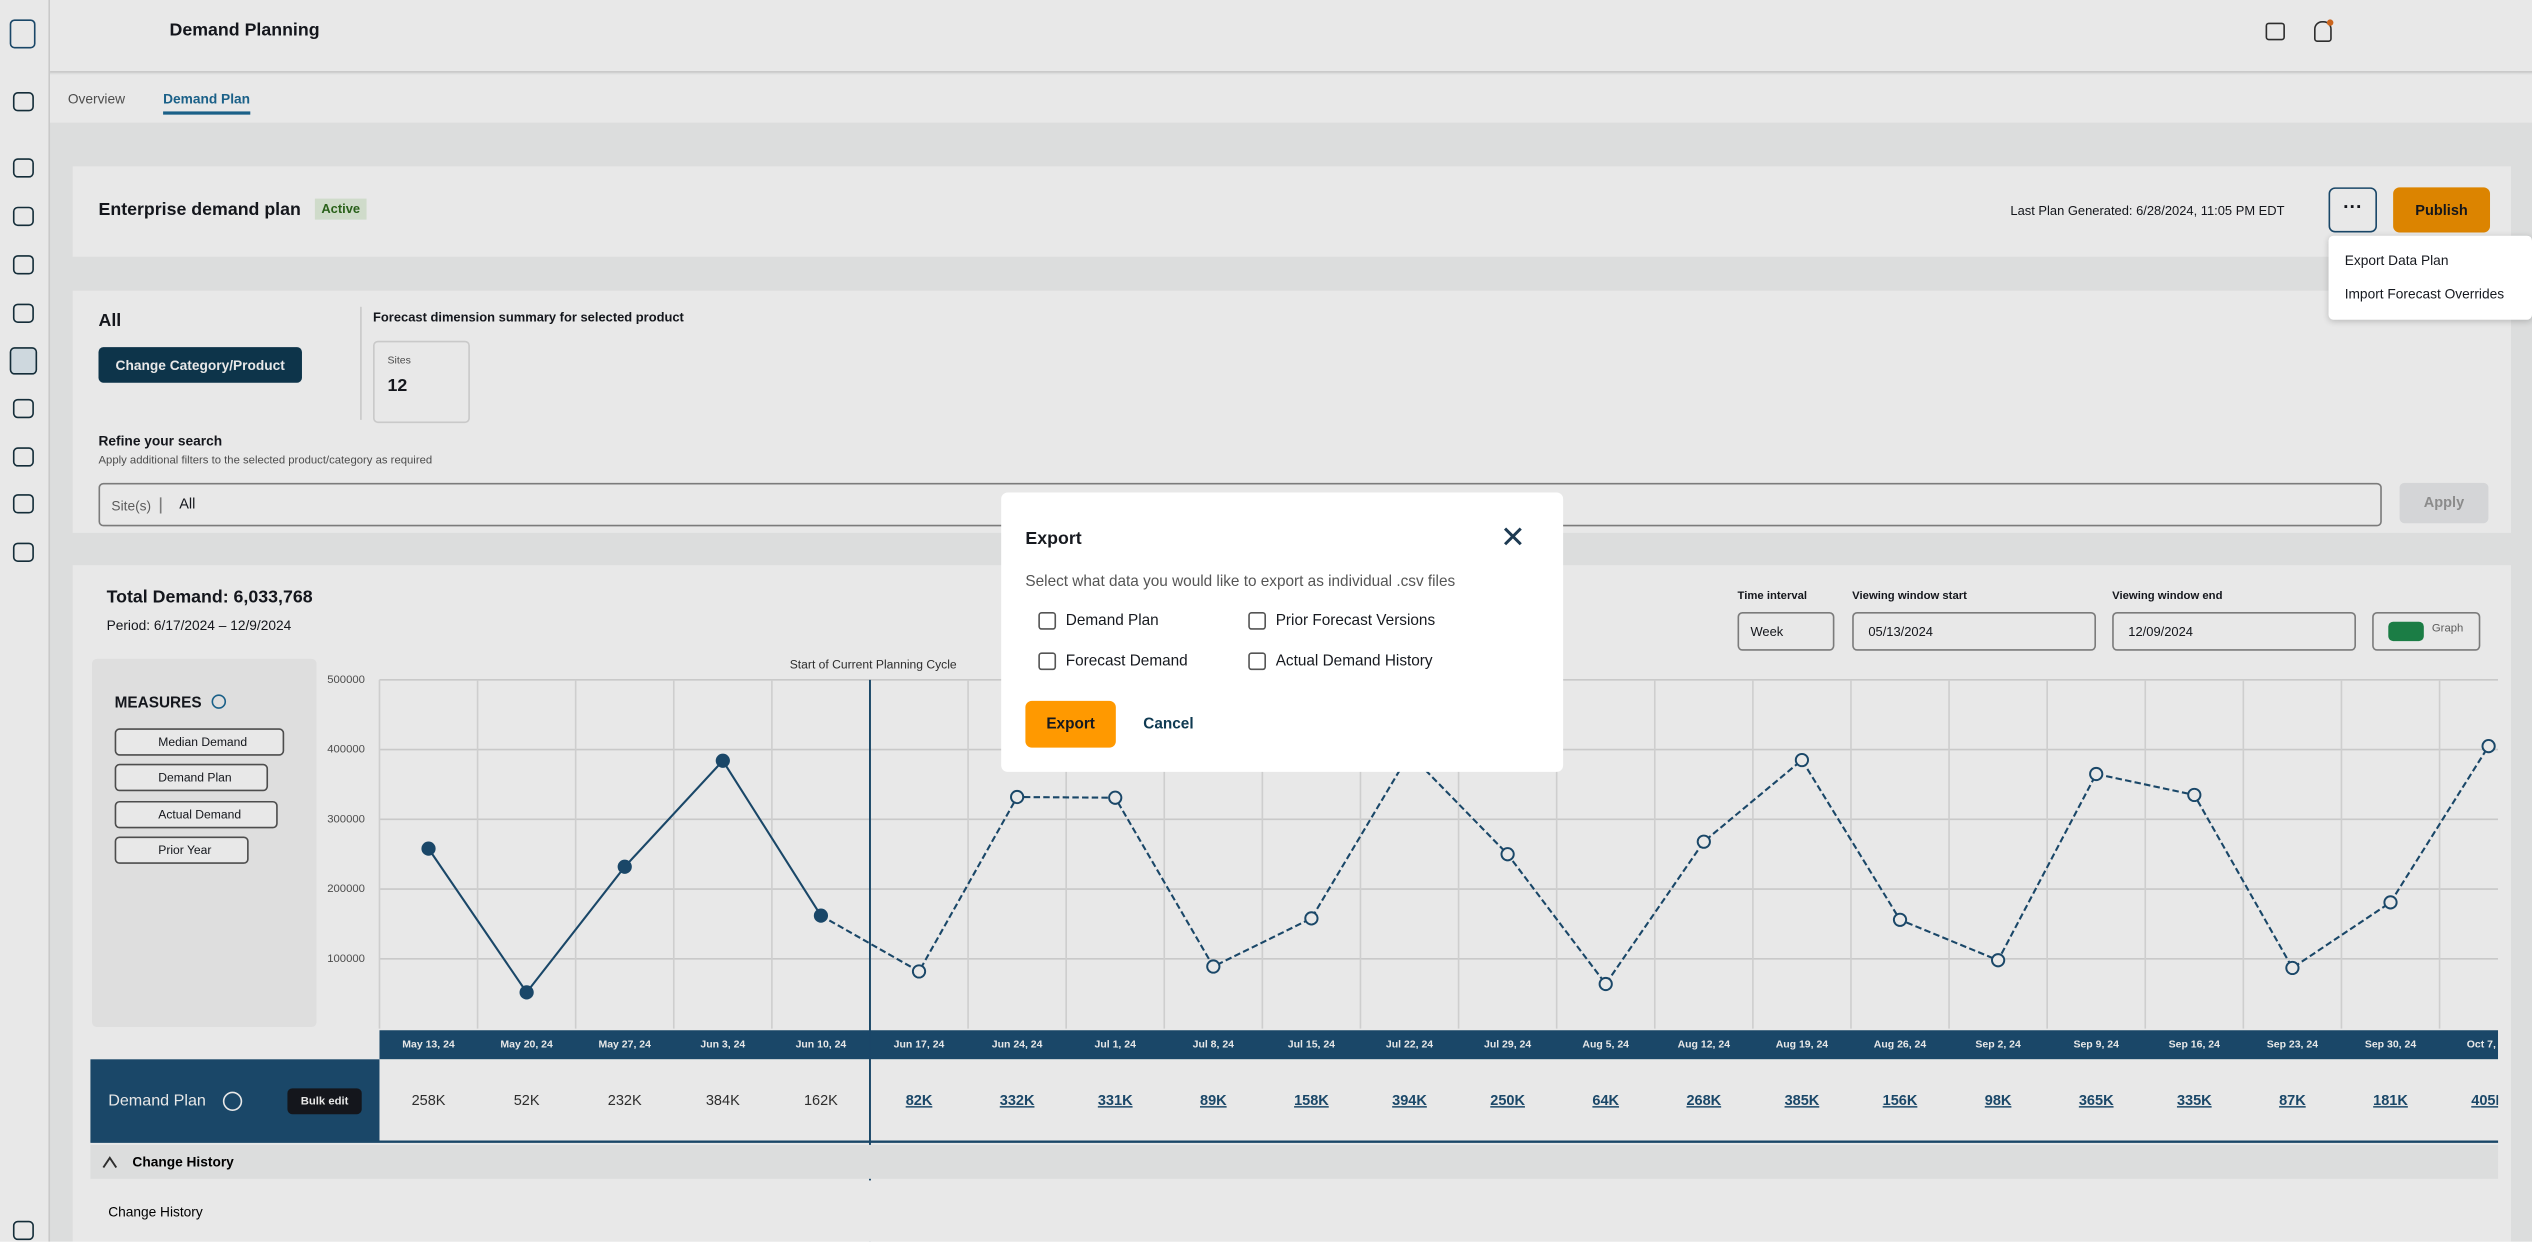 Image resolution: width=2532 pixels, height=1242 pixels. What do you see at coordinates (1703, 1101) in the screenshot?
I see `plan-value: 268K` at bounding box center [1703, 1101].